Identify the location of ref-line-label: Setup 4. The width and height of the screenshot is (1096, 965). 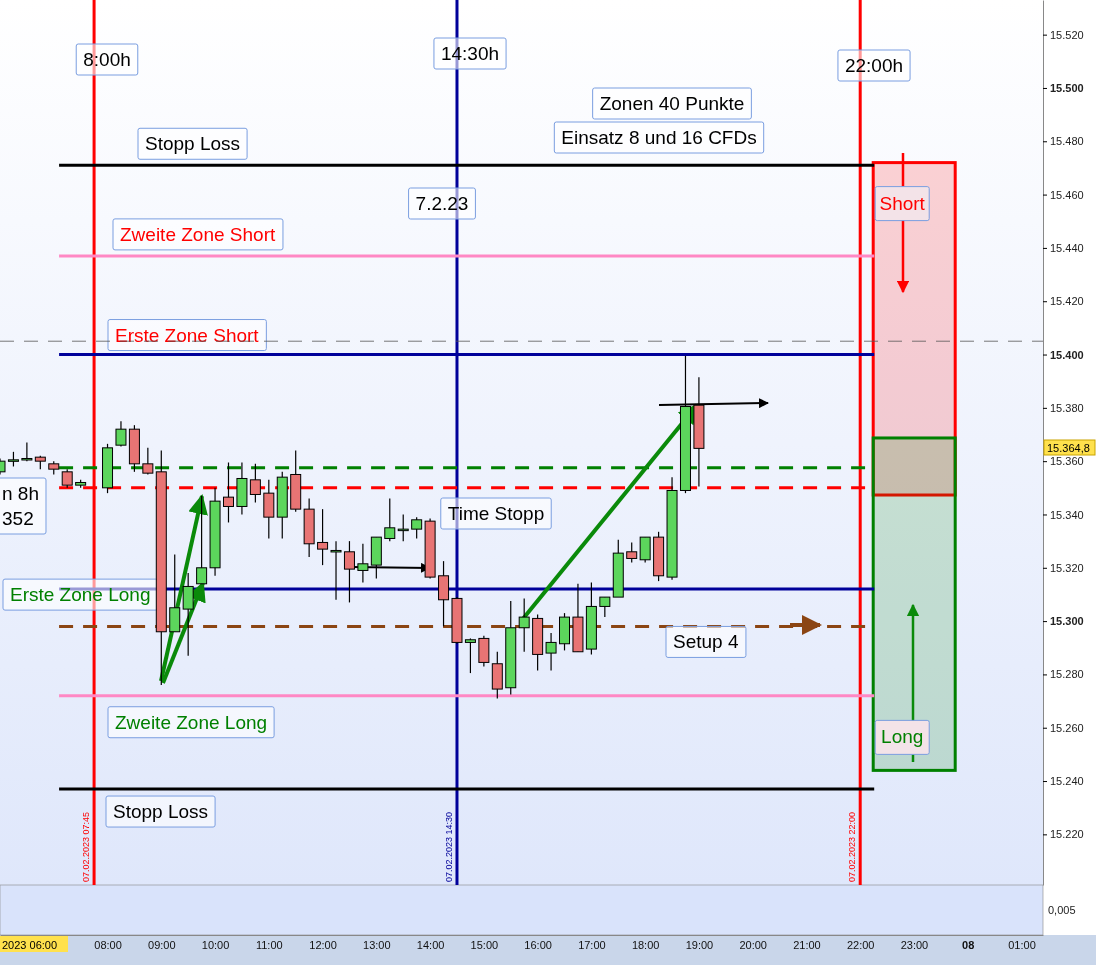
(706, 642).